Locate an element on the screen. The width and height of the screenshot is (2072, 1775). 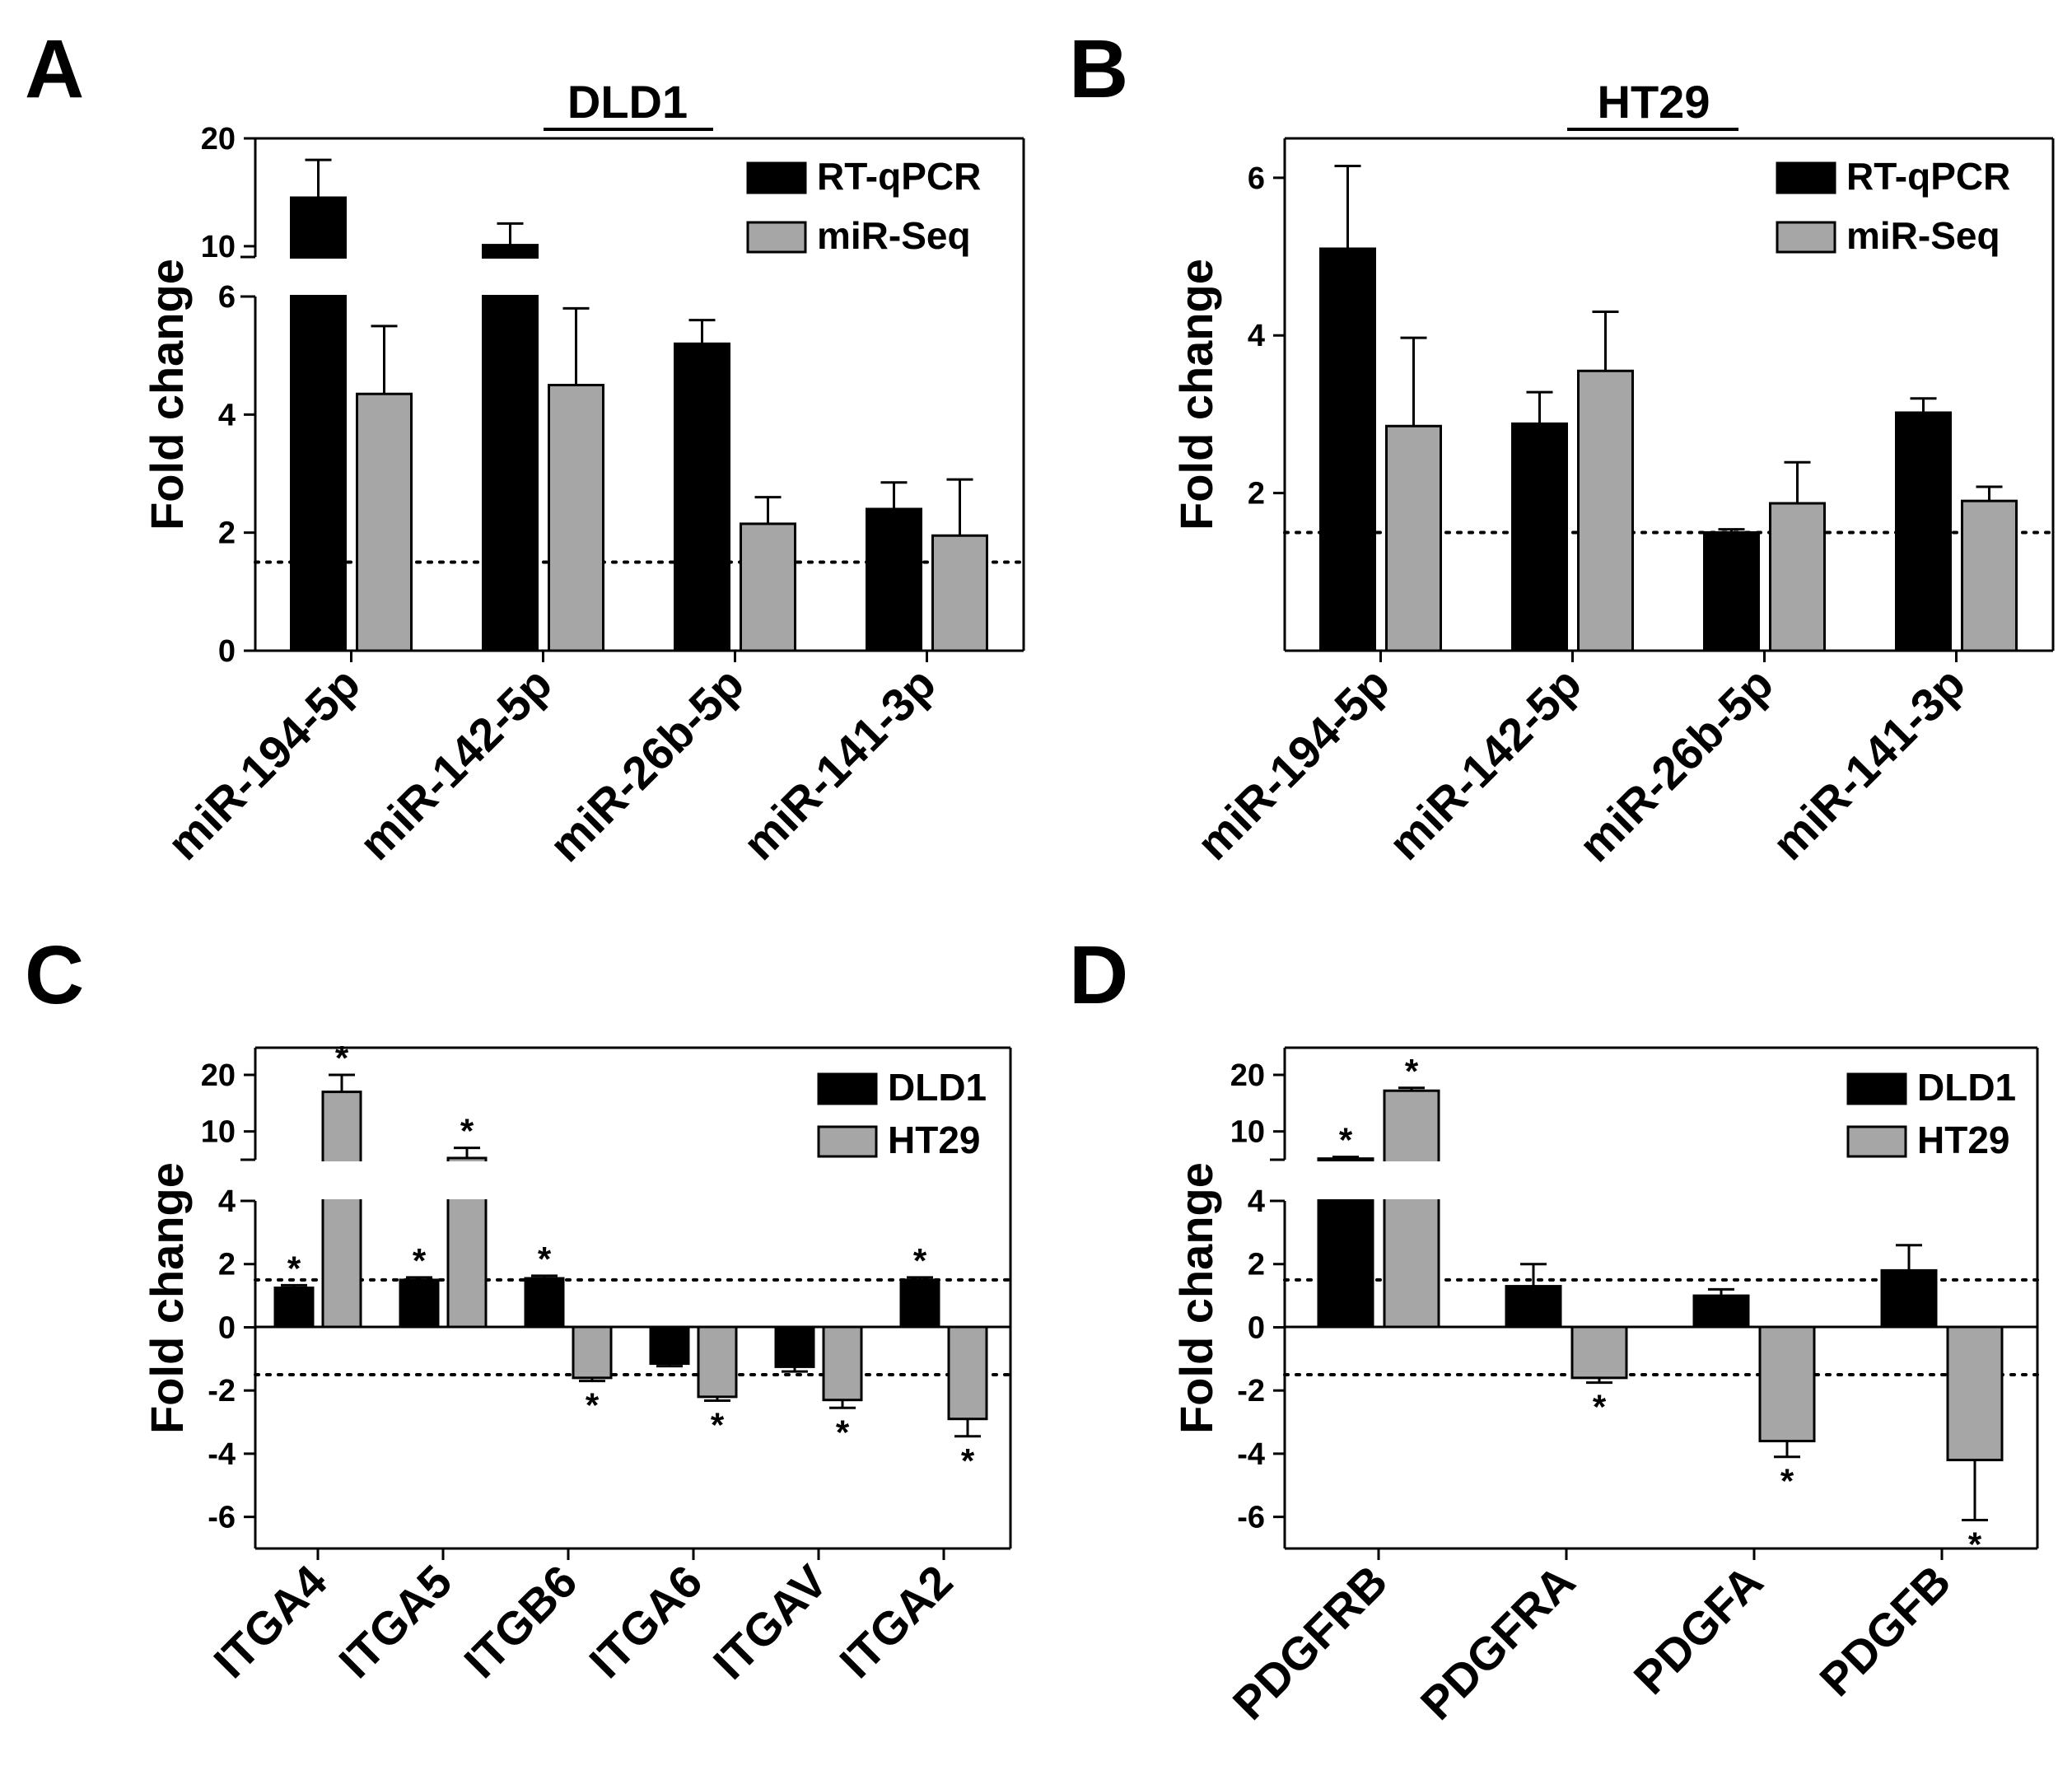
x-tick-label: ITGB6 is located at coordinates (520, 1621).